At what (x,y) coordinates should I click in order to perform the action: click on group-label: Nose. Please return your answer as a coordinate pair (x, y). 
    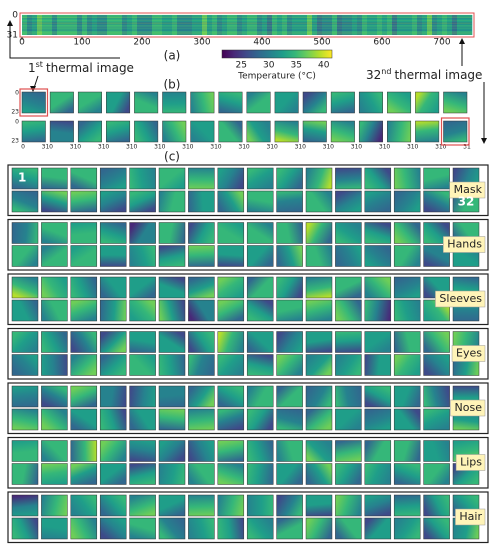
    Looking at the image, I should click on (469, 407).